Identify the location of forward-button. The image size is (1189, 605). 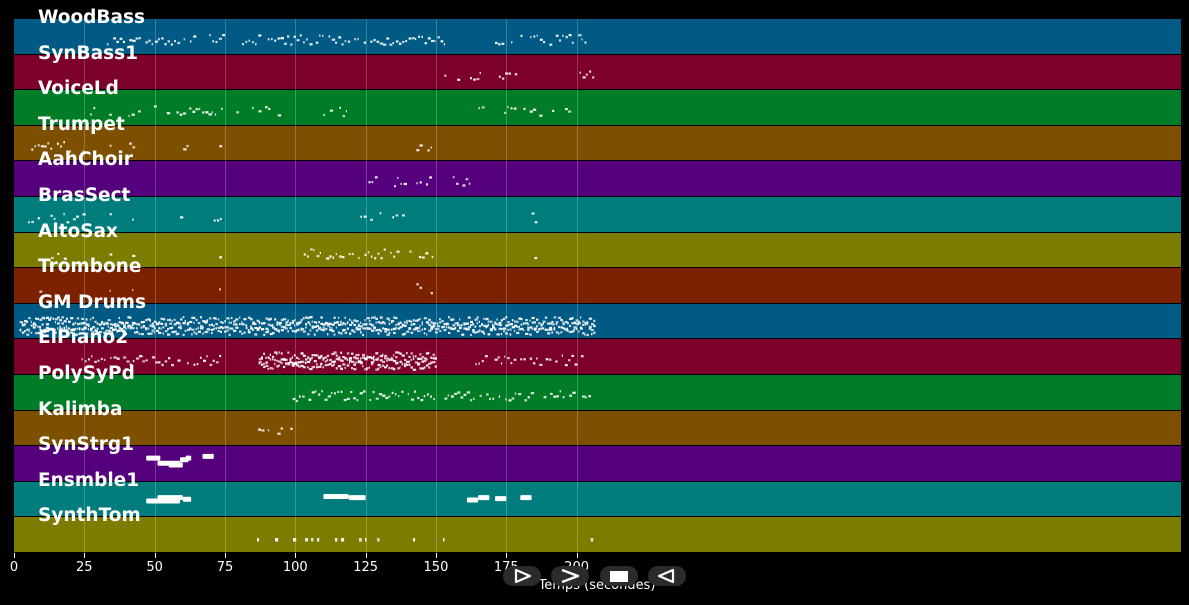
(570, 576).